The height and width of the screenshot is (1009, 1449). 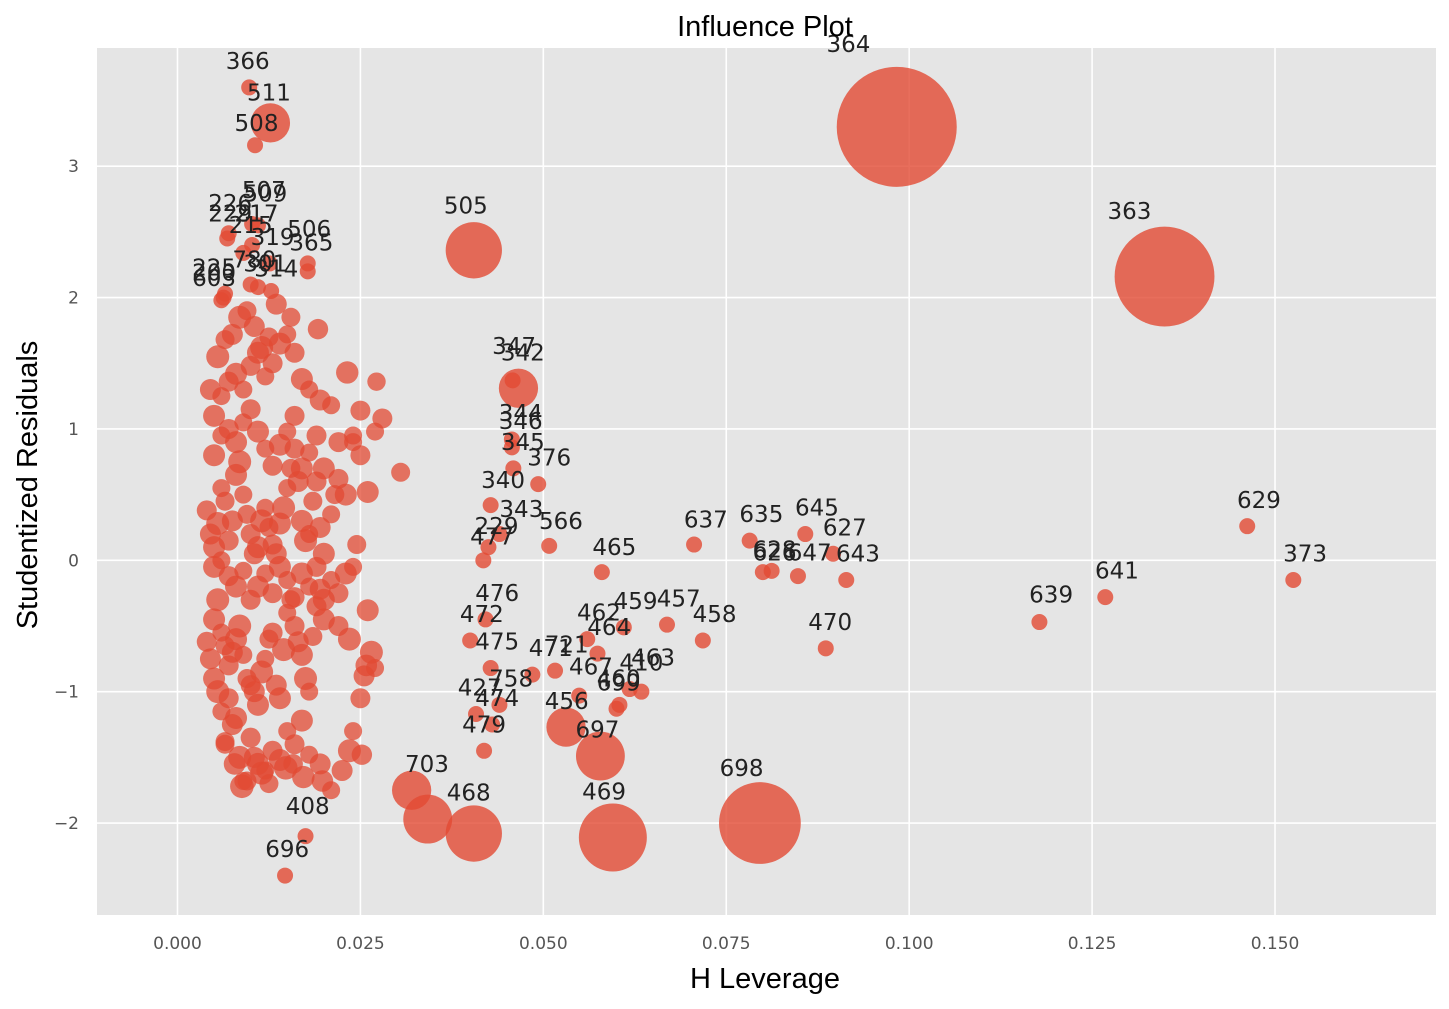 I want to click on x-tick-label: 0.025, so click(x=360, y=944).